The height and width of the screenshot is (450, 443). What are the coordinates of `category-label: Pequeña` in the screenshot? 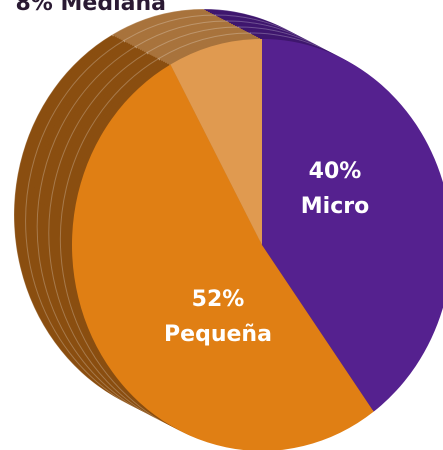 It's located at (218, 334).